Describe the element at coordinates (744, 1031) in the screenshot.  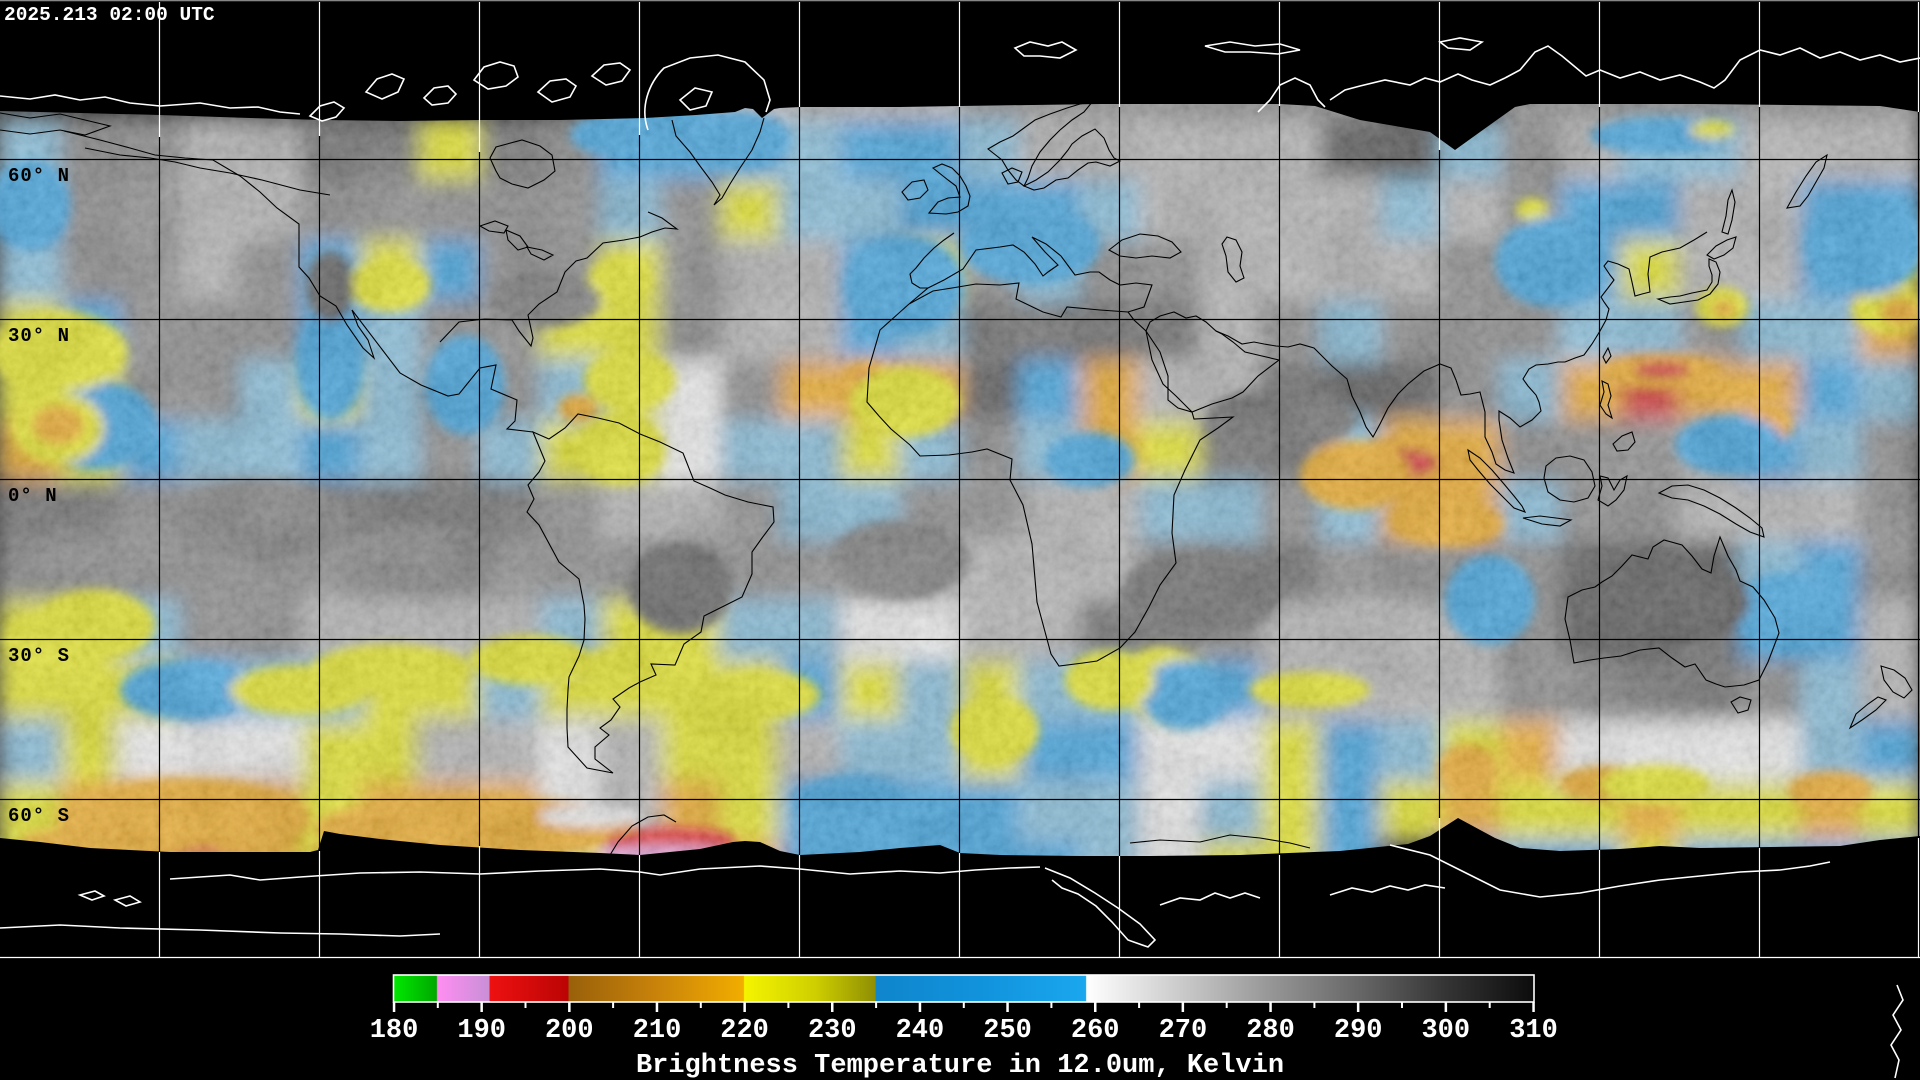
I see `svg-text: 220` at that location.